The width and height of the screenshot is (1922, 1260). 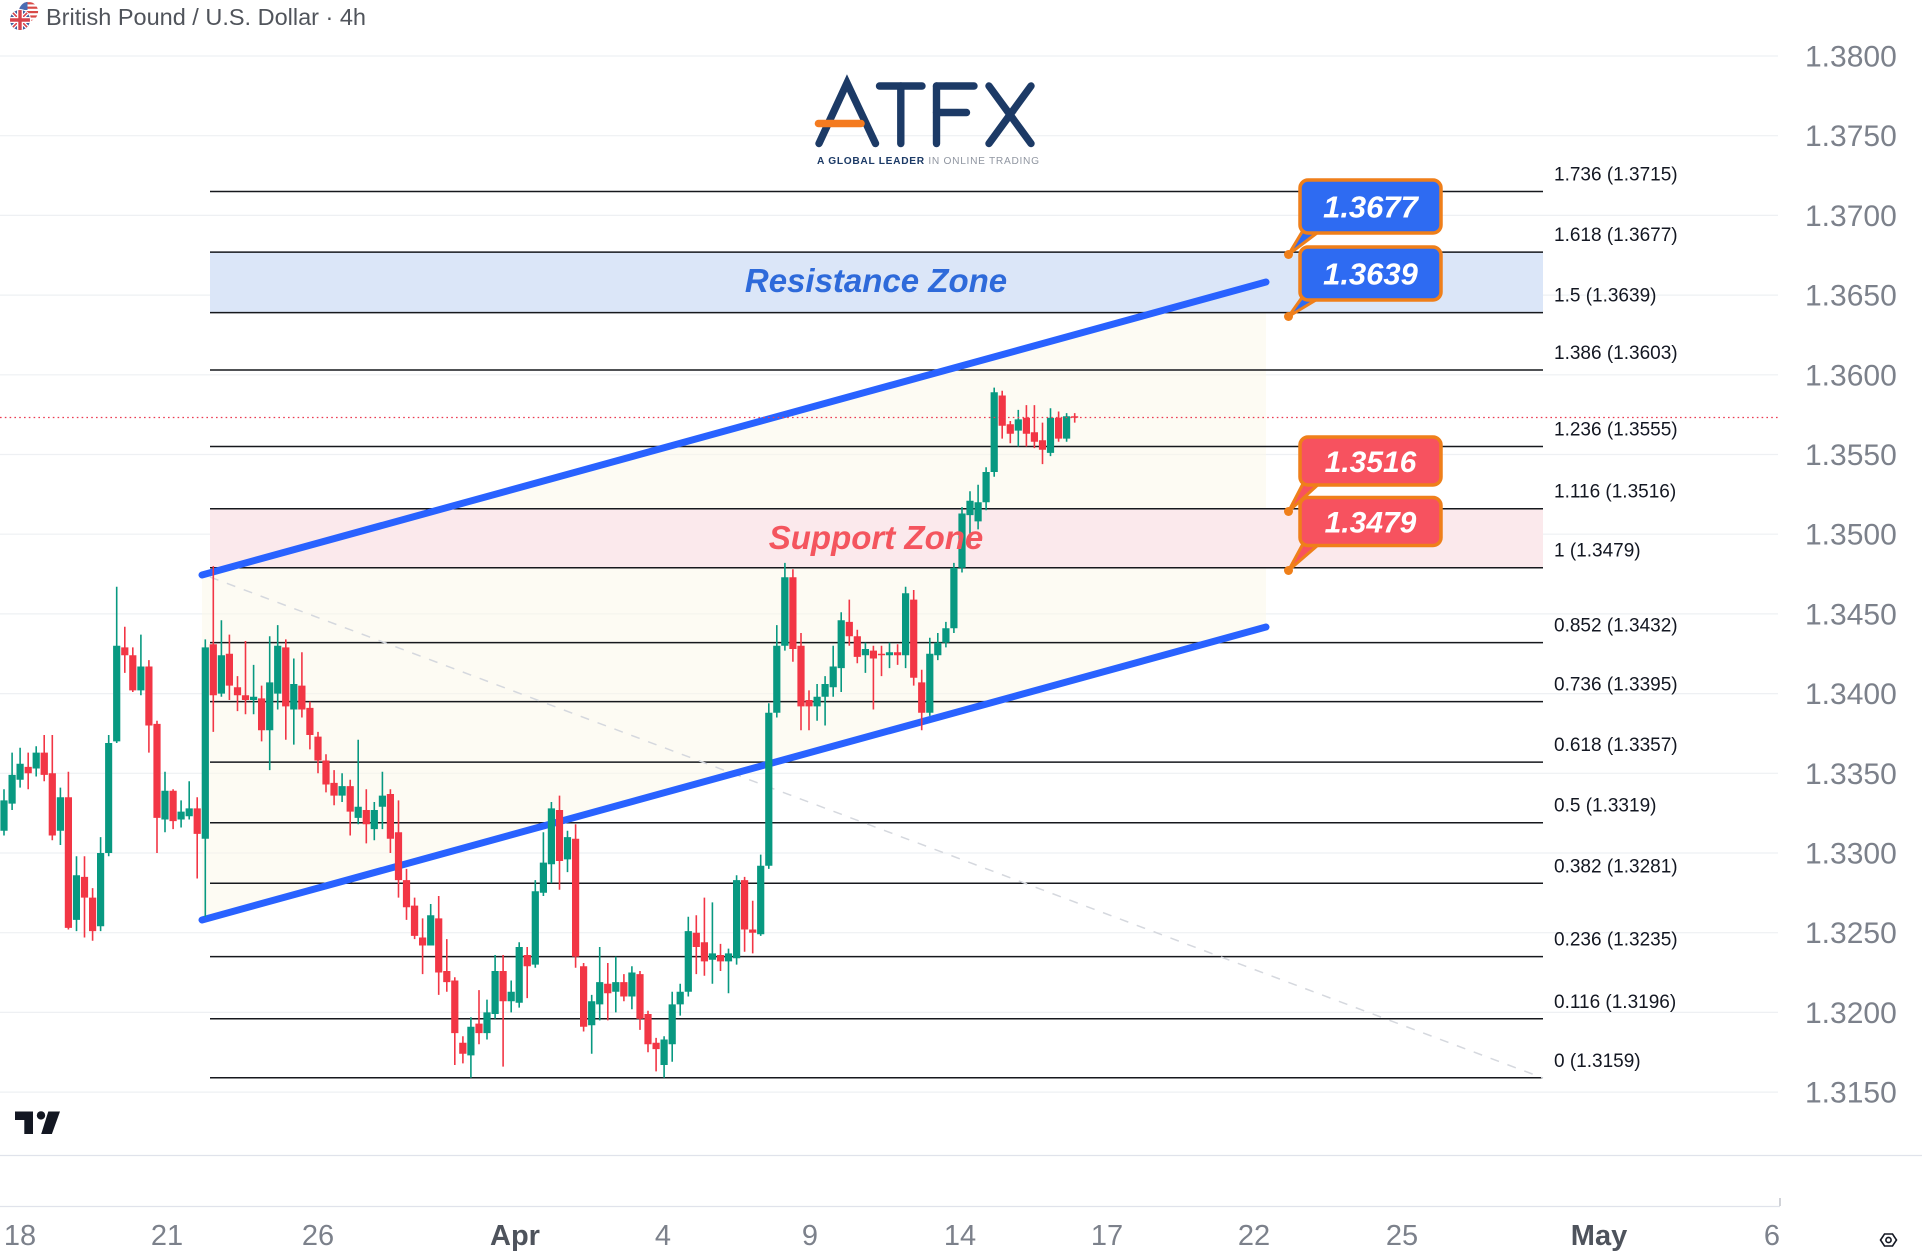 What do you see at coordinates (876, 537) in the screenshot?
I see `svg-text: Support Zone` at bounding box center [876, 537].